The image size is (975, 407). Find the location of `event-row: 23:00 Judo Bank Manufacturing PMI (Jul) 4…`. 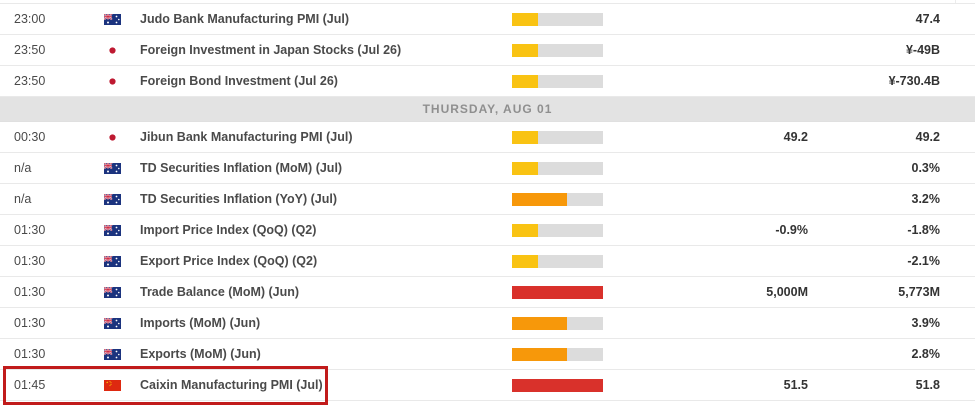

event-row: 23:00 Judo Bank Manufacturing PMI (Jul) 4… is located at coordinates (487, 19).